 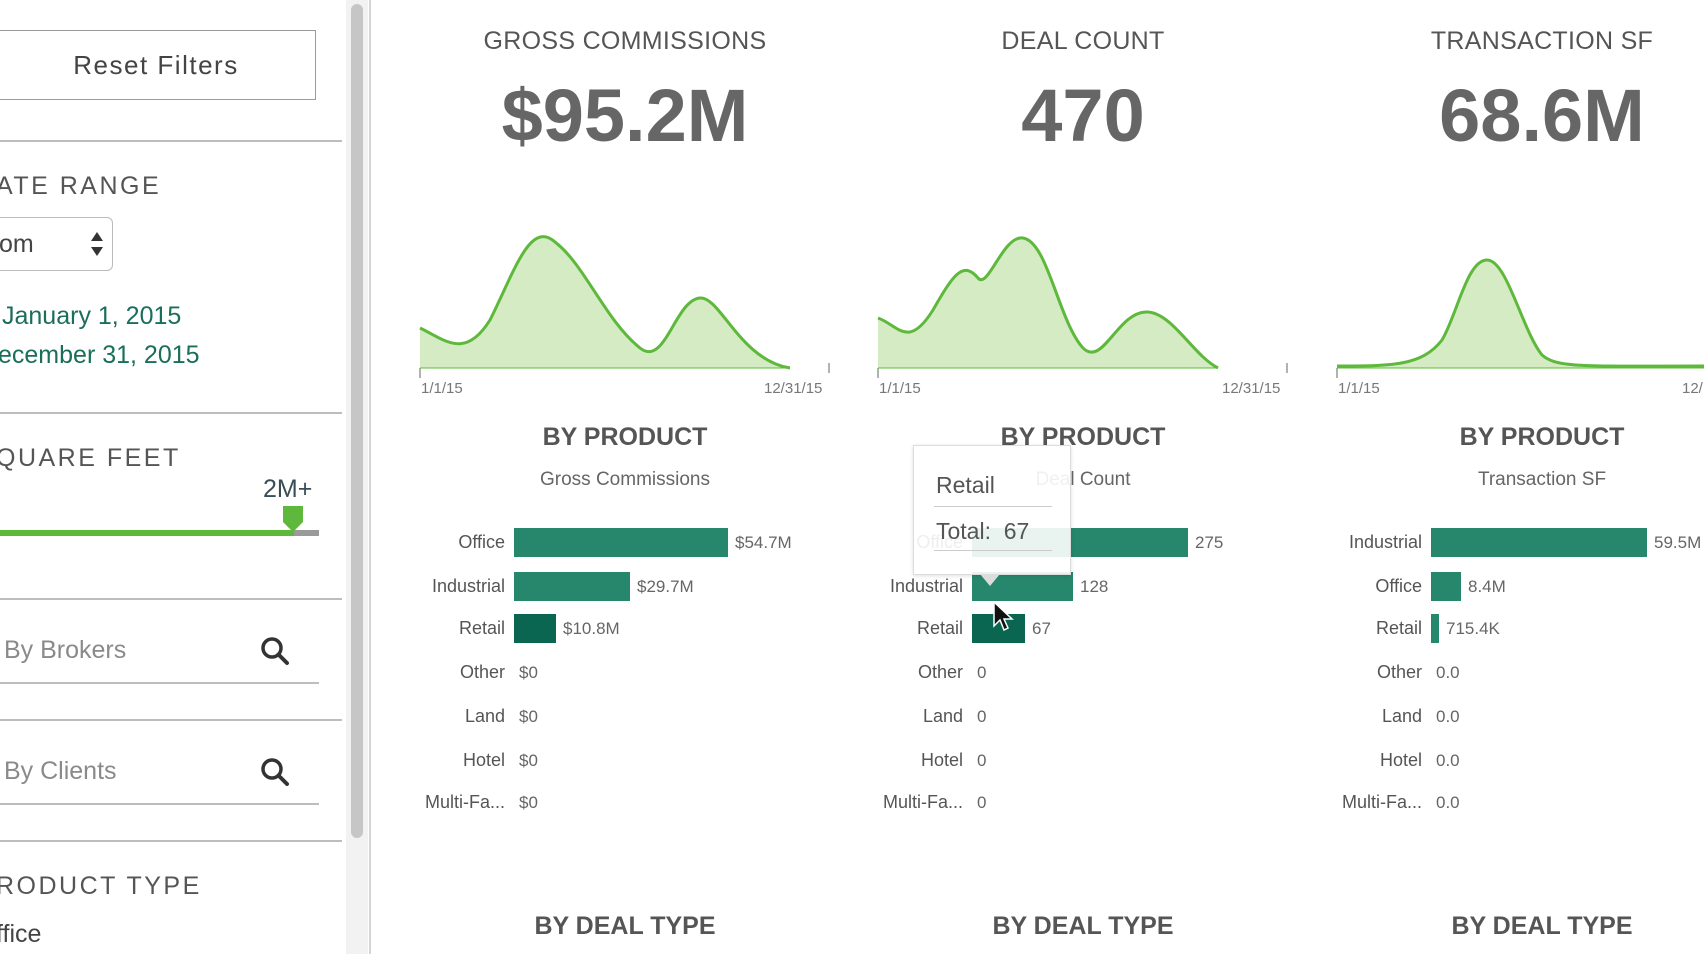 What do you see at coordinates (1083, 41) in the screenshot?
I see `kpi-title-deal-count: DEAL COUNT` at bounding box center [1083, 41].